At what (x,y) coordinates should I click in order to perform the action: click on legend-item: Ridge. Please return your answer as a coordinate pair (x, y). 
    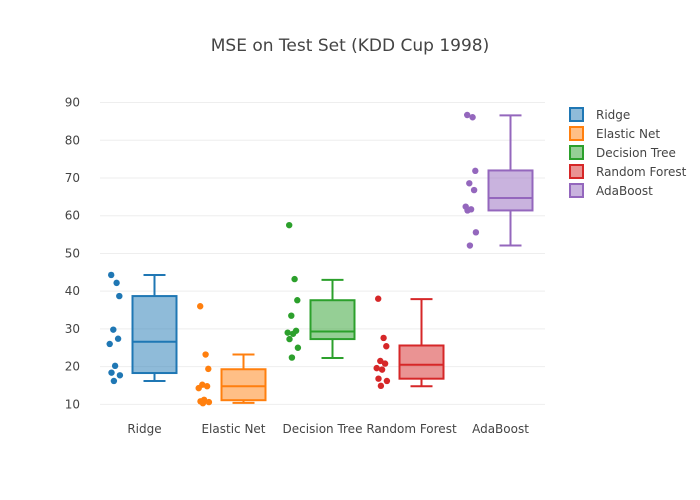
    Looking at the image, I should click on (599, 114).